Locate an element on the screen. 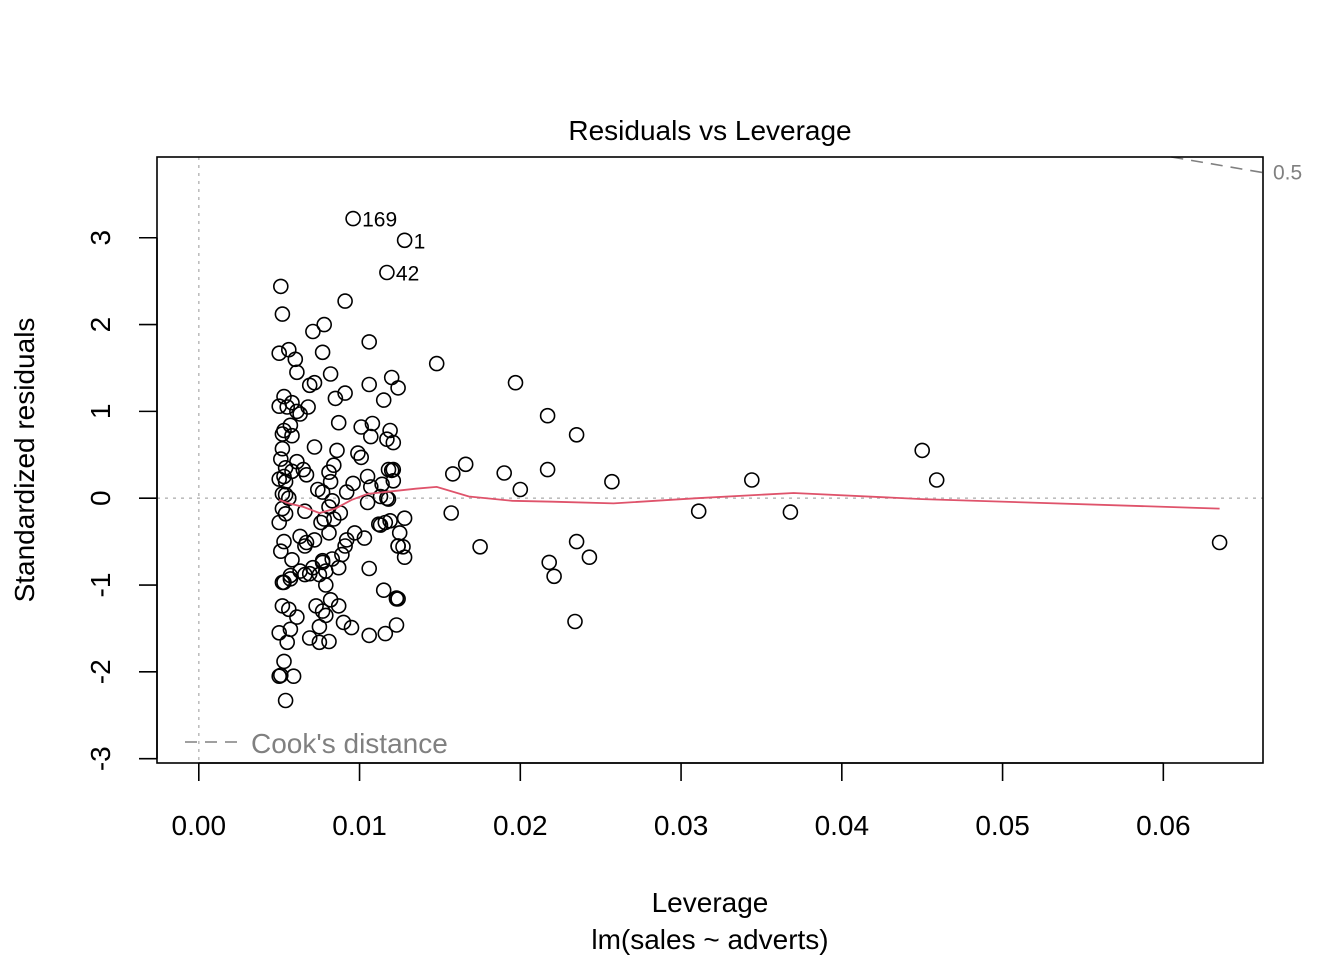  y-tick-label: 2 is located at coordinates (100, 325).